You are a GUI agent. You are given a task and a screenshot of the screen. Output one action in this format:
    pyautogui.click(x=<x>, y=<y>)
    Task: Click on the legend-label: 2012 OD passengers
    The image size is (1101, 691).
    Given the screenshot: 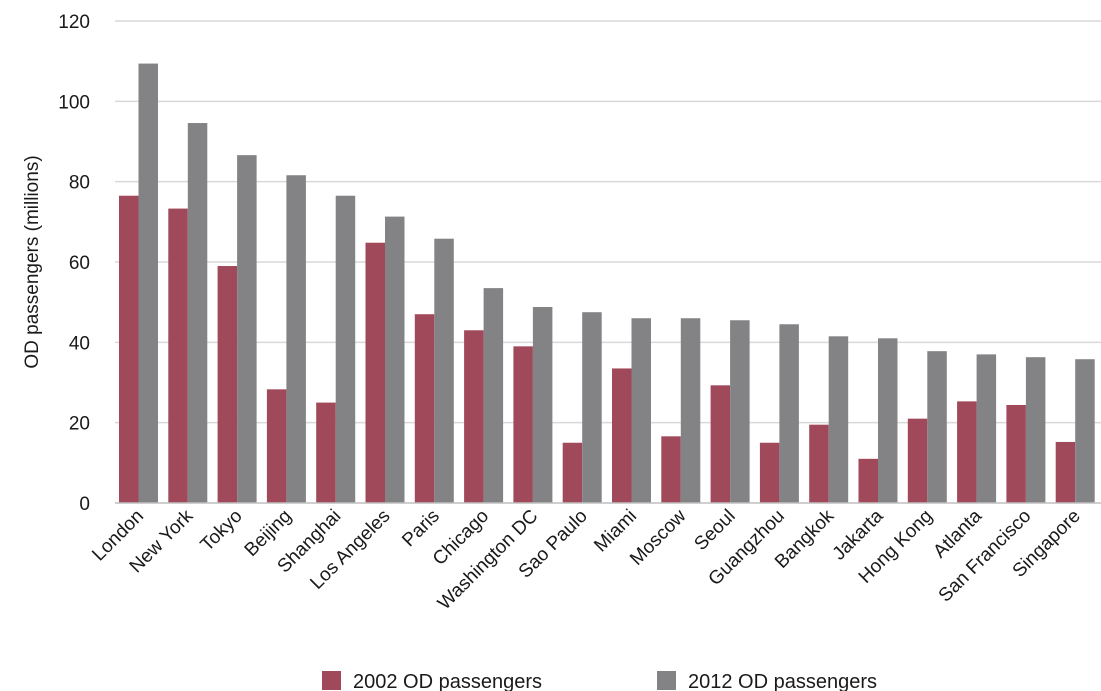 What is the action you would take?
    pyautogui.click(x=782, y=681)
    